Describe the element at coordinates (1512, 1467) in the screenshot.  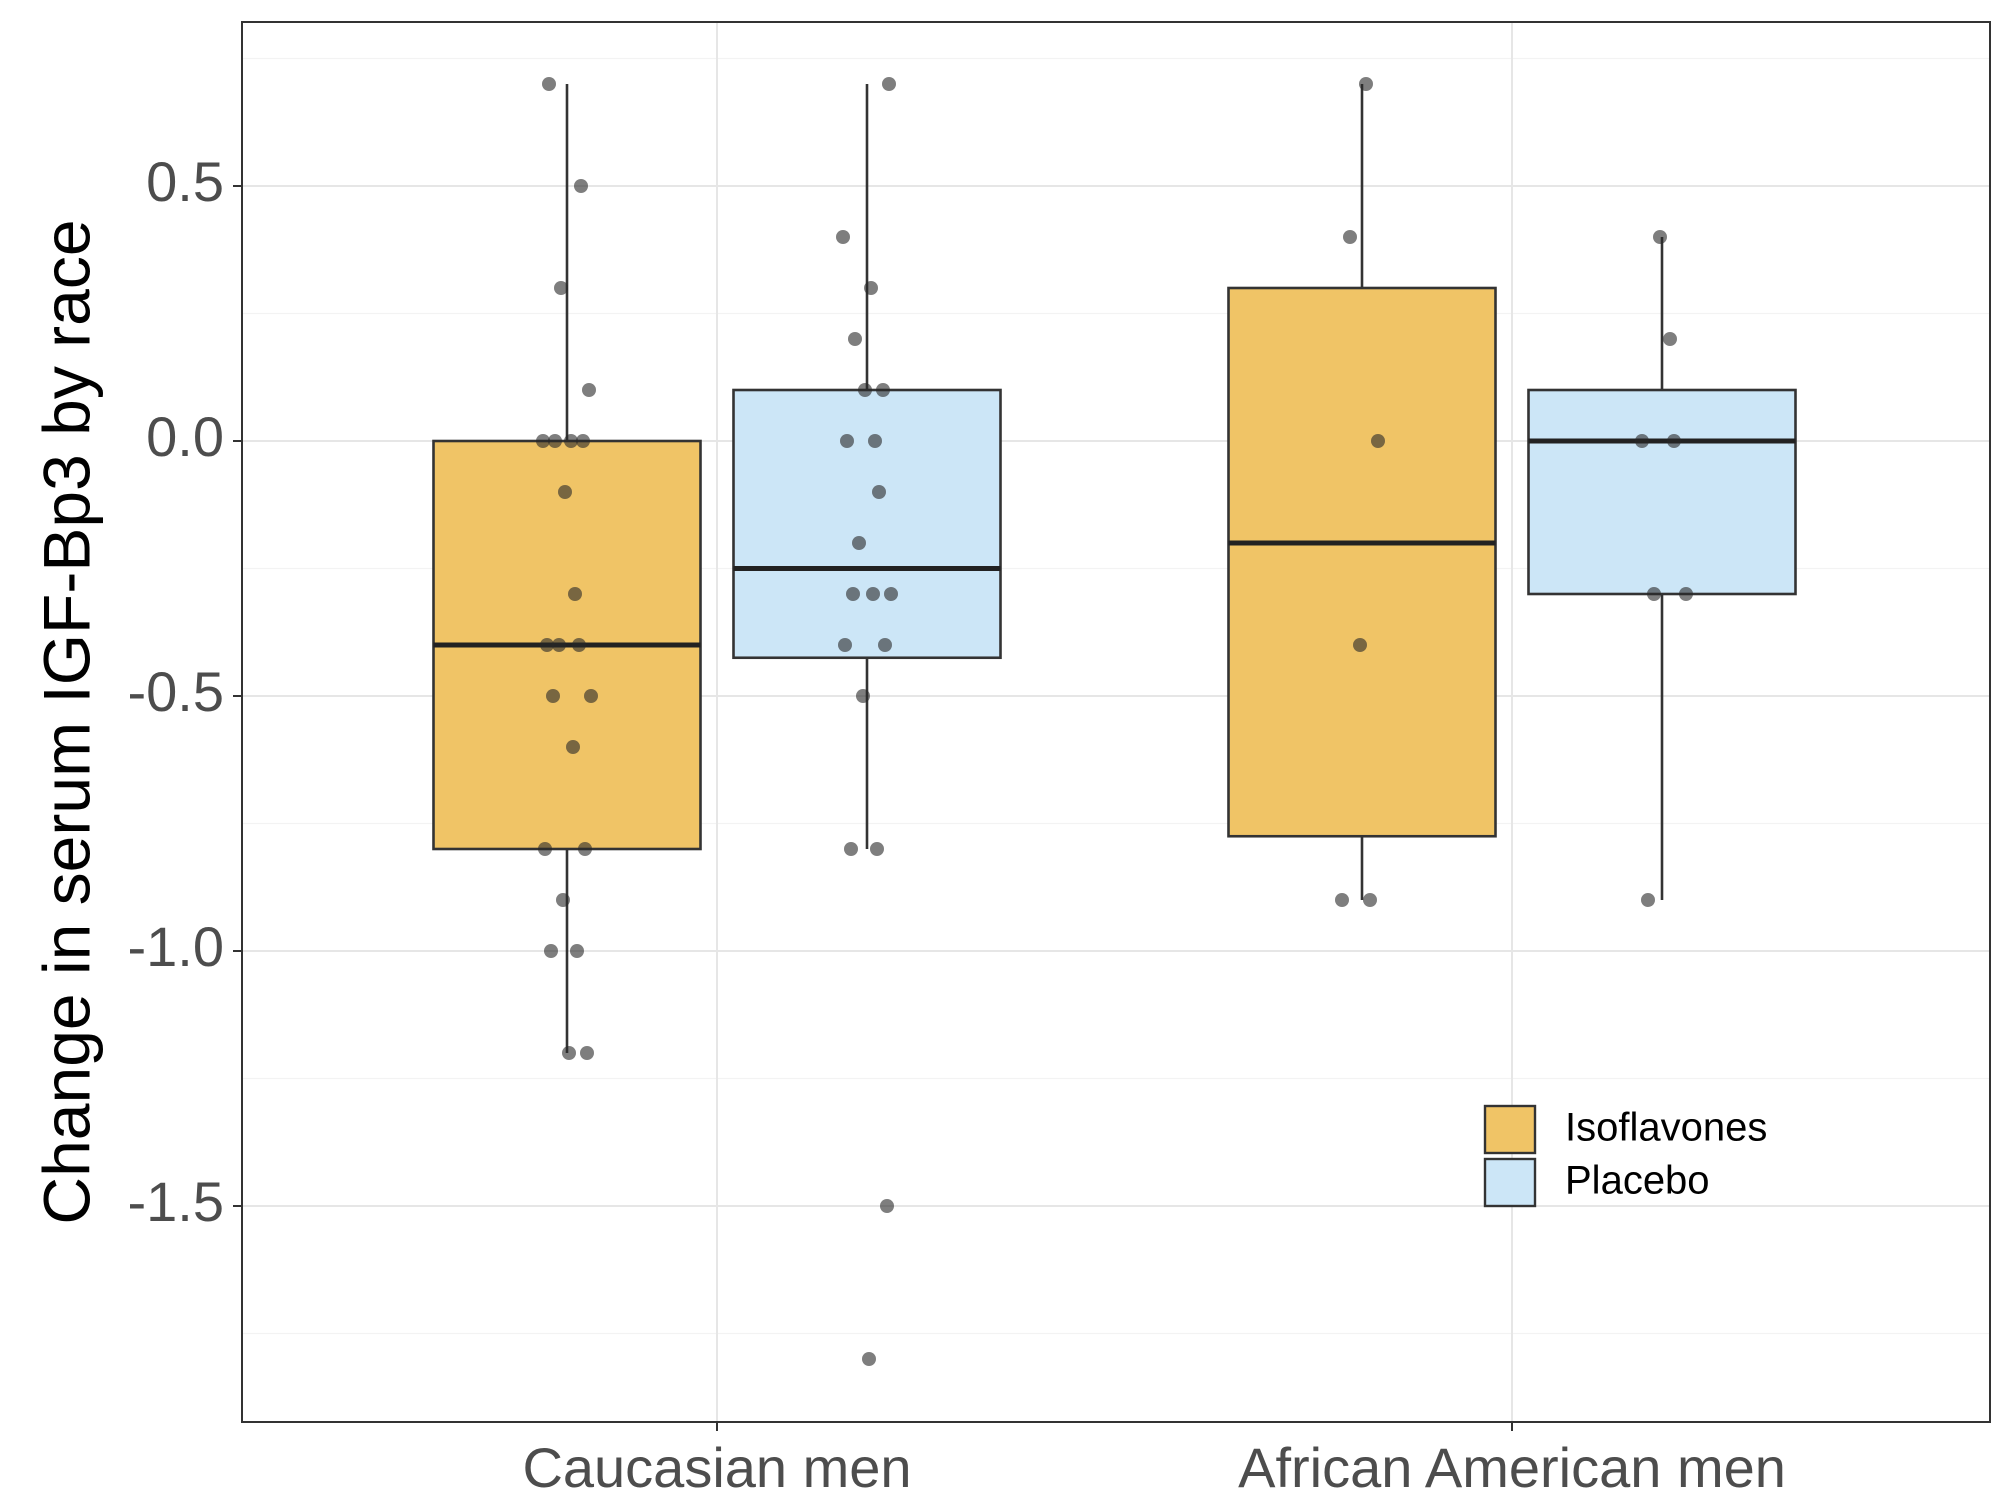
I see `x-tick-label: African American men` at that location.